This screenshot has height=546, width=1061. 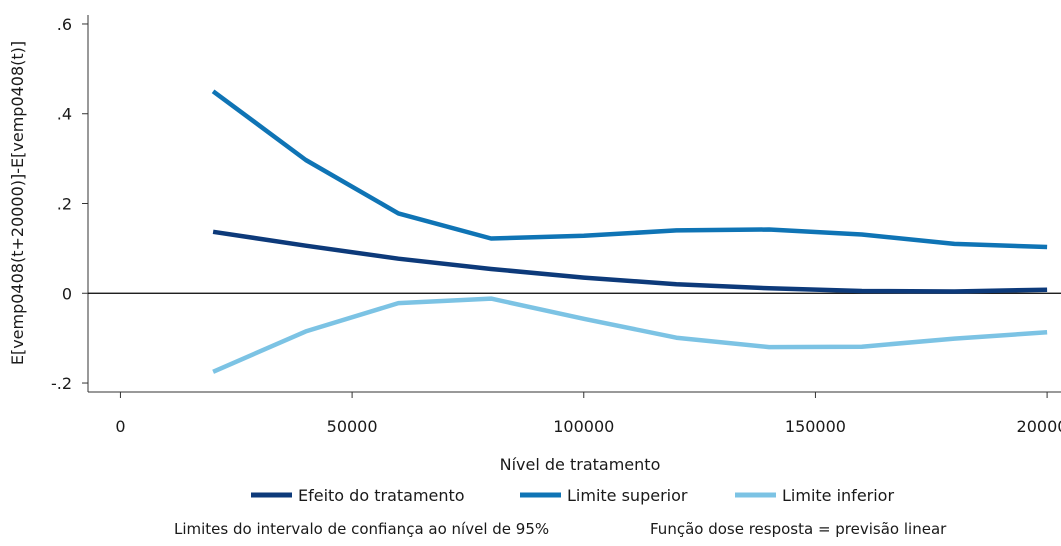 What do you see at coordinates (815, 426) in the screenshot?
I see `x-tick-label: 150000` at bounding box center [815, 426].